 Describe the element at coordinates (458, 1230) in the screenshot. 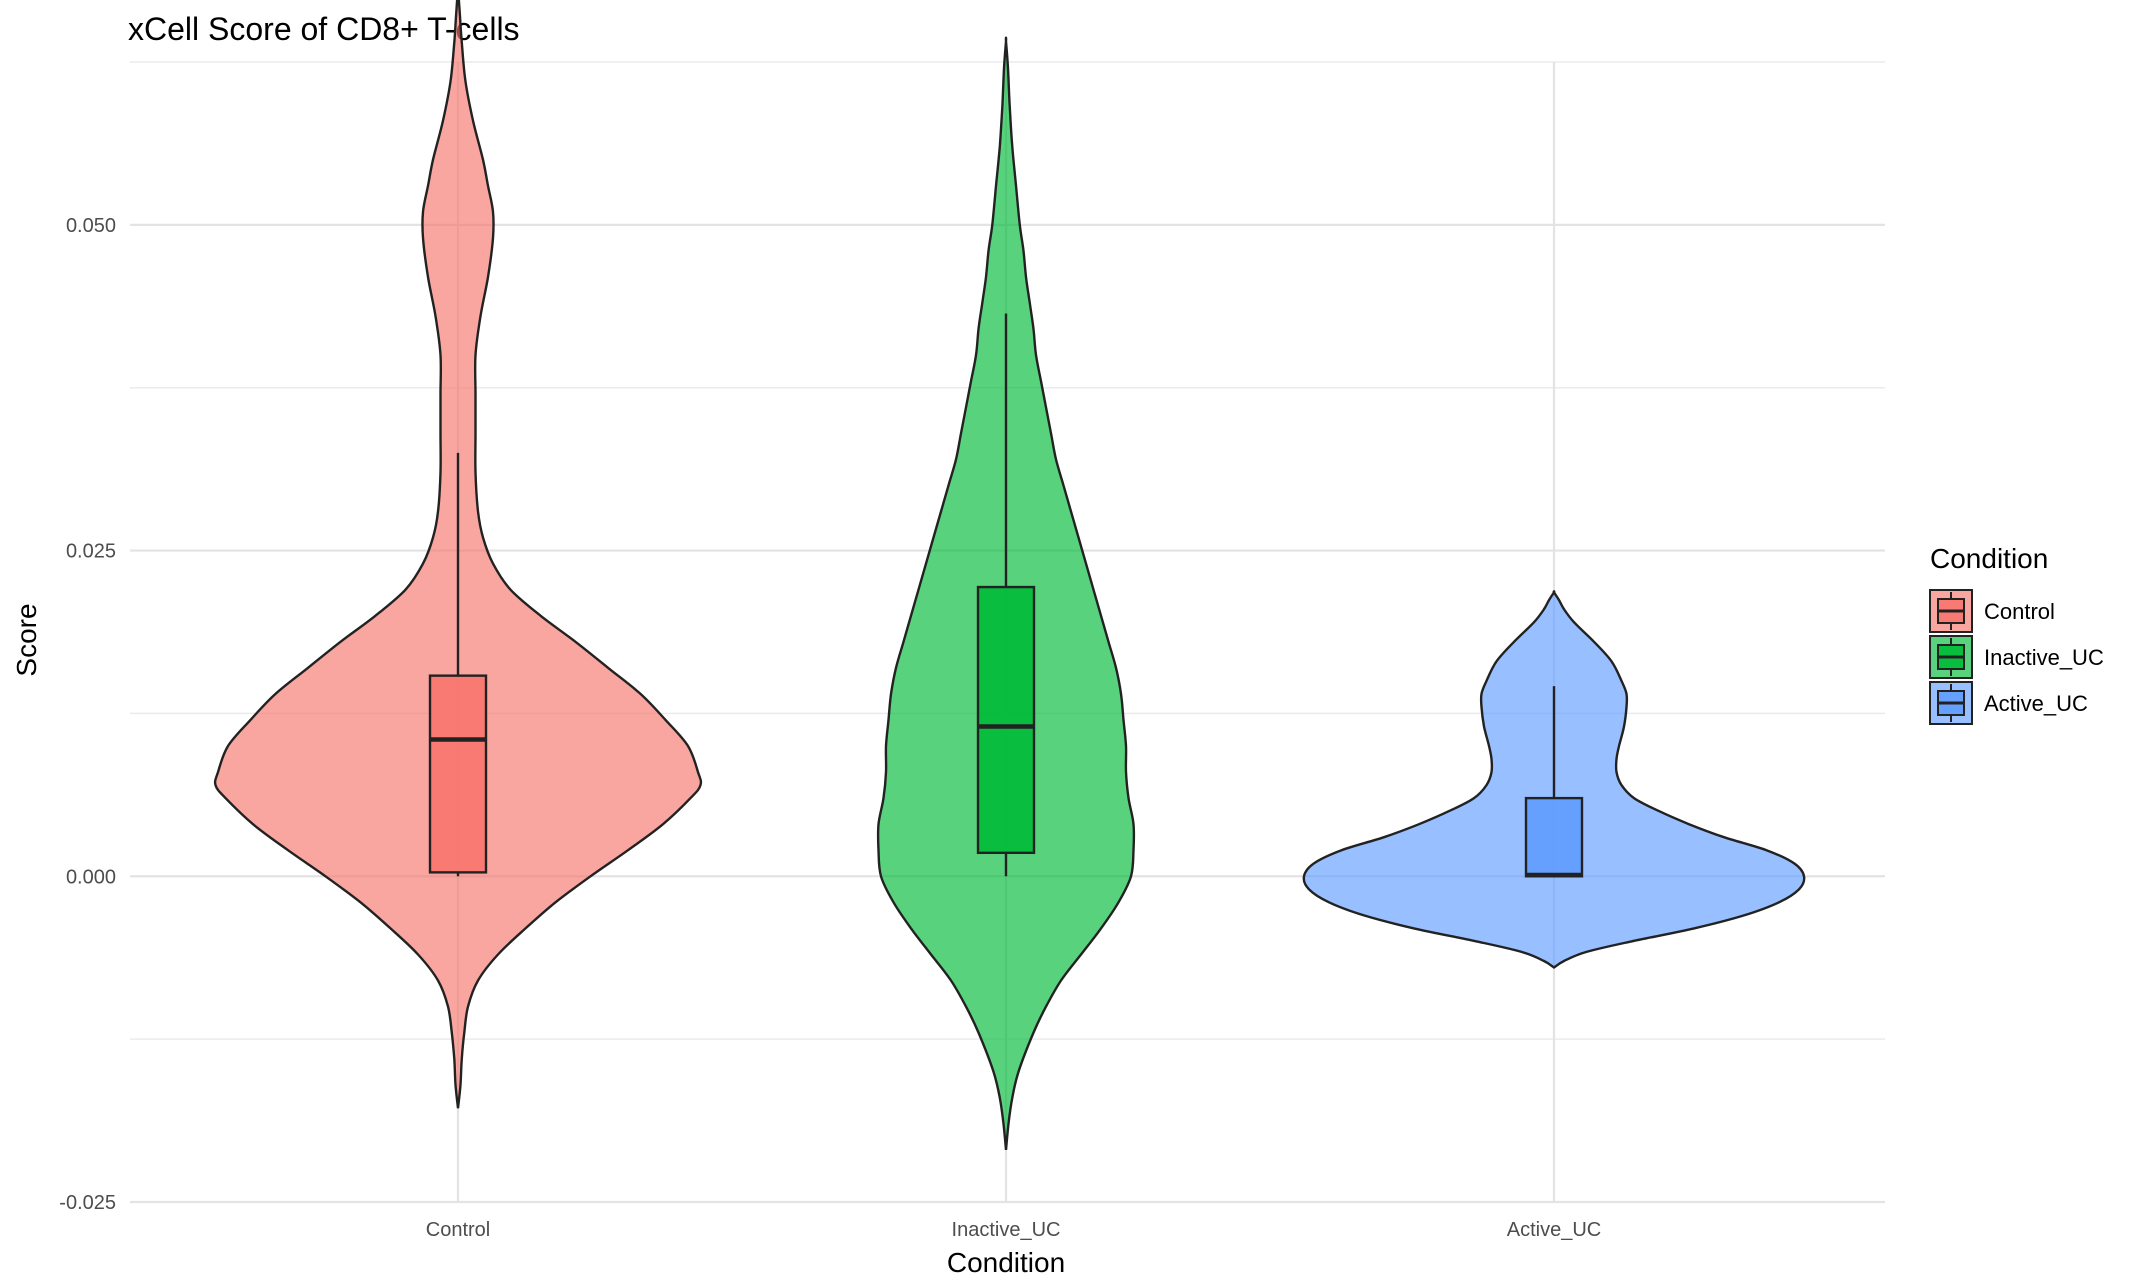

I see `x-tick-label: Control` at that location.